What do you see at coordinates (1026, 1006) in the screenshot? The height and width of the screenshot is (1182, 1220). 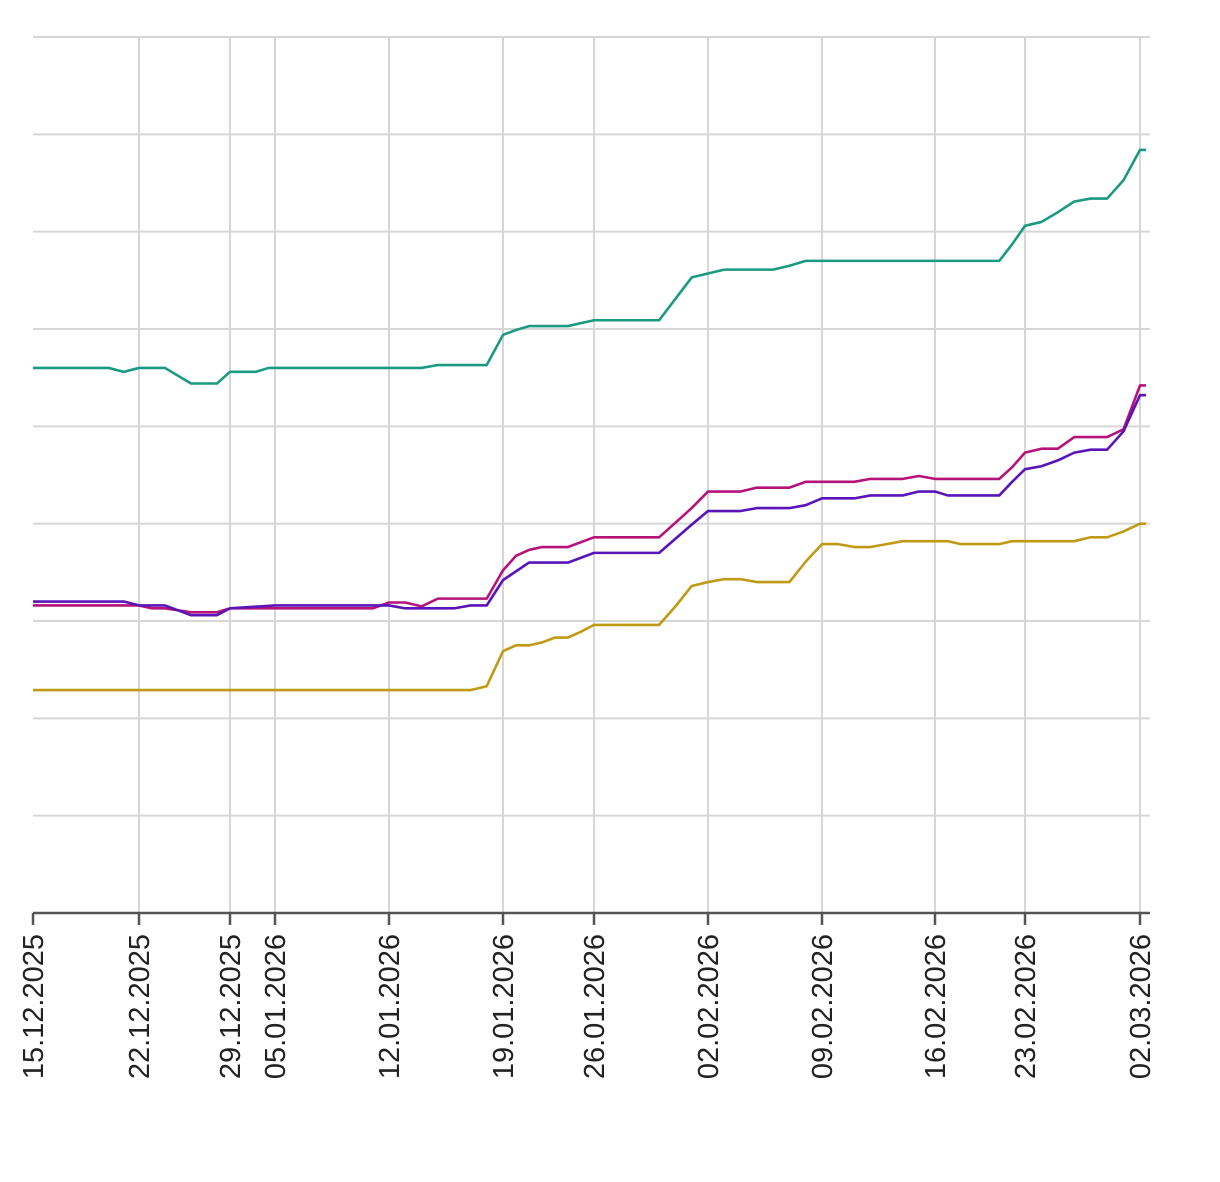 I see `x-tick-label: 23.02.2026` at bounding box center [1026, 1006].